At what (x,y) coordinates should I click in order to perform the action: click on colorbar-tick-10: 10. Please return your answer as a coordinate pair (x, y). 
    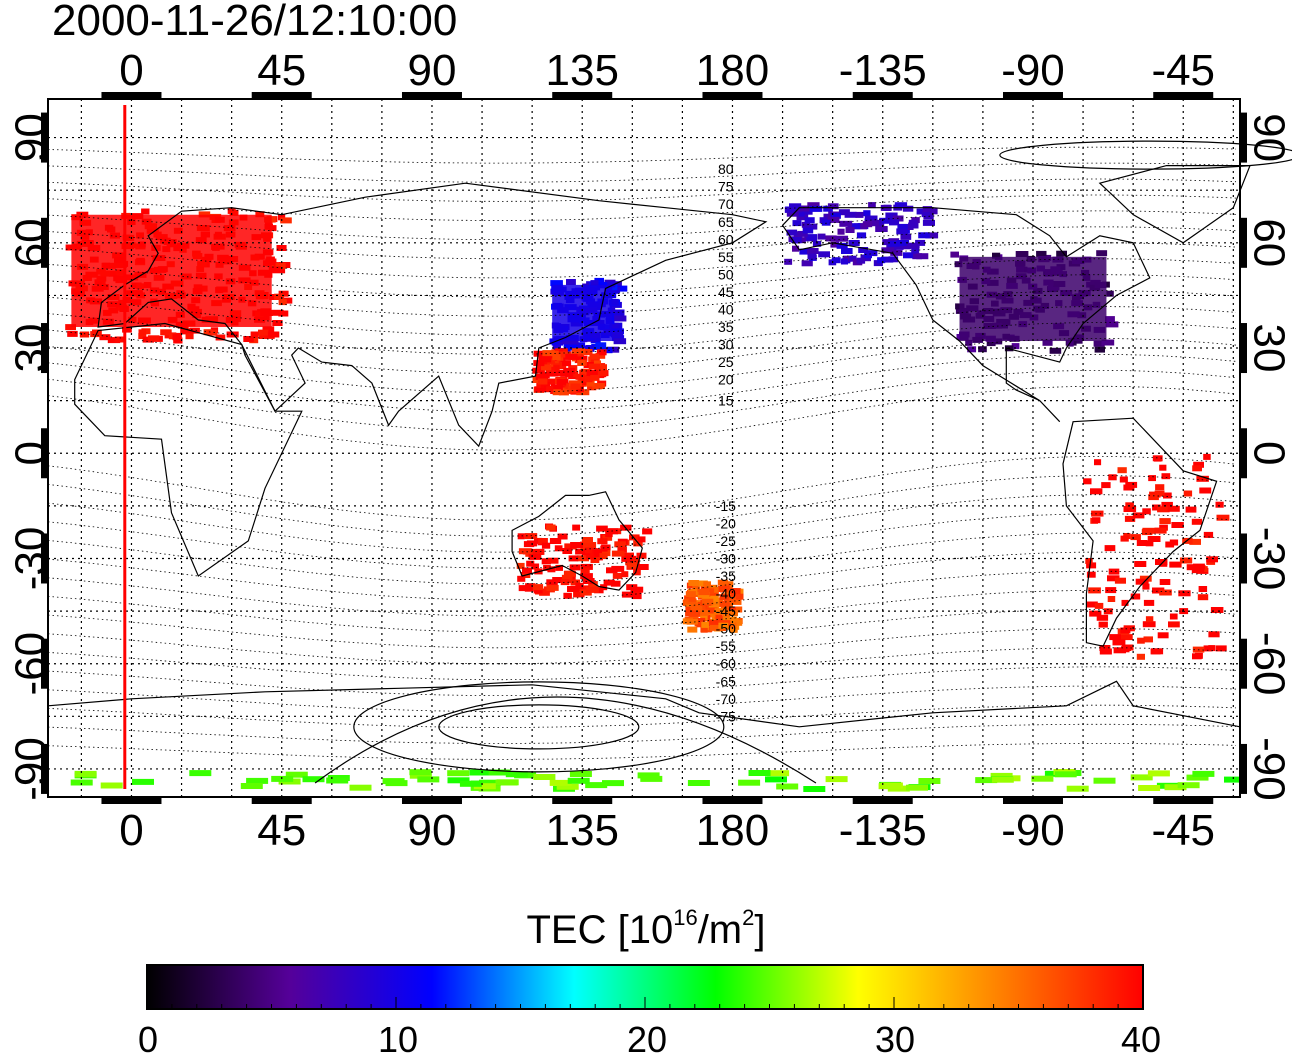
    Looking at the image, I should click on (398, 1039).